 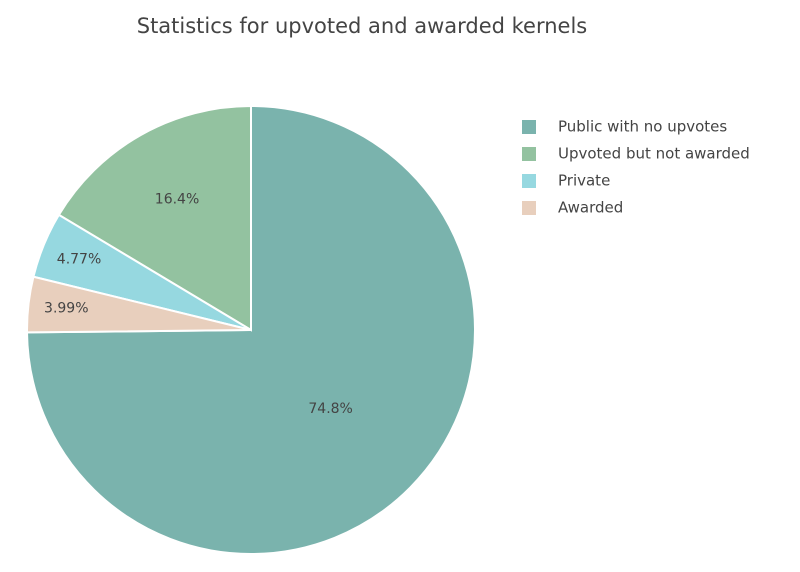 I want to click on legend-label: Awarded, so click(x=590, y=208).